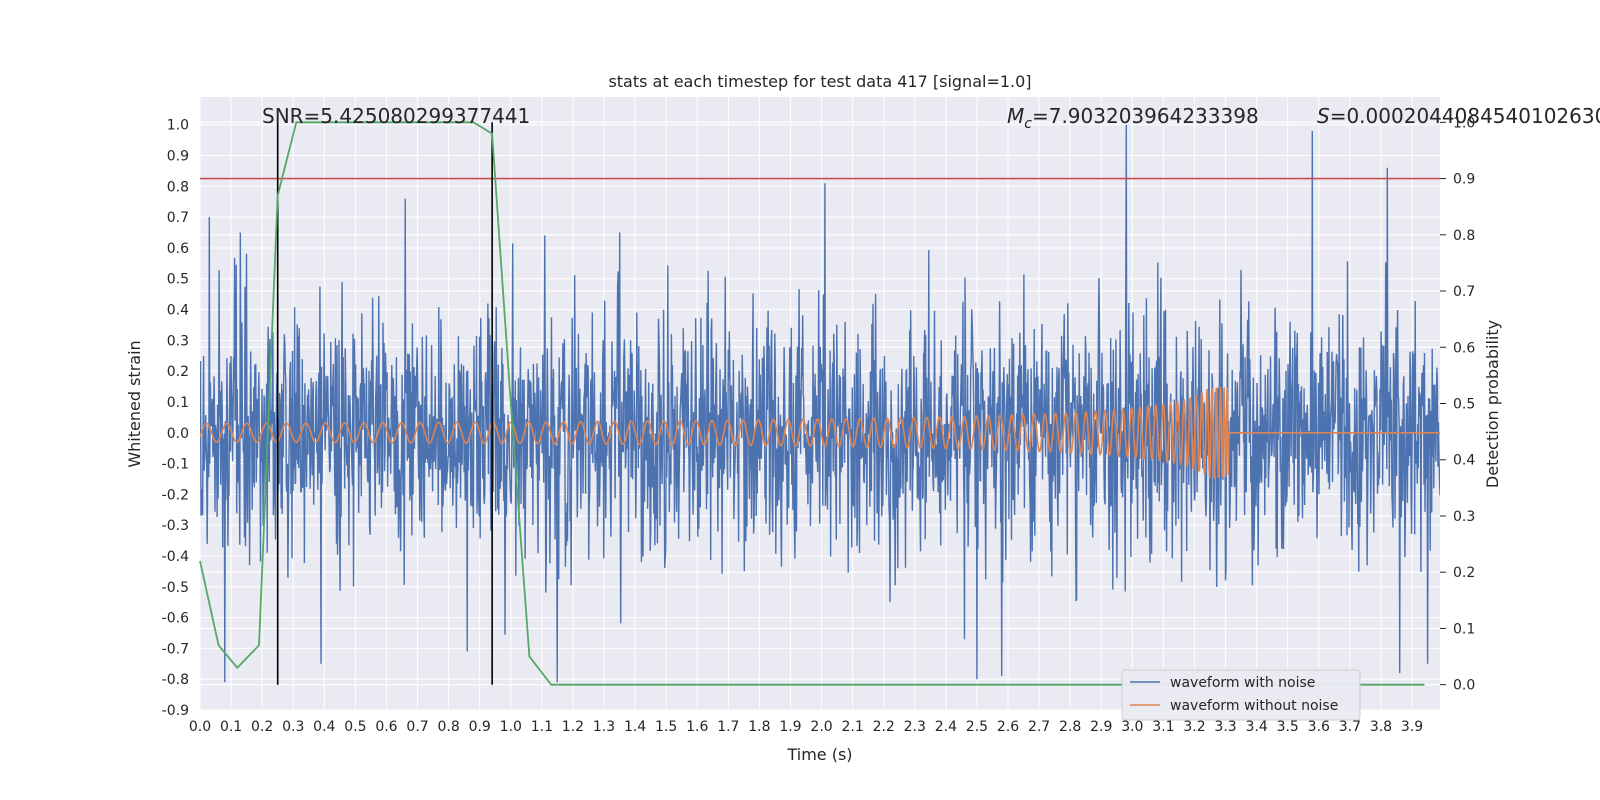  What do you see at coordinates (1464, 629) in the screenshot?
I see `y-right-tick-label: 0.1` at bounding box center [1464, 629].